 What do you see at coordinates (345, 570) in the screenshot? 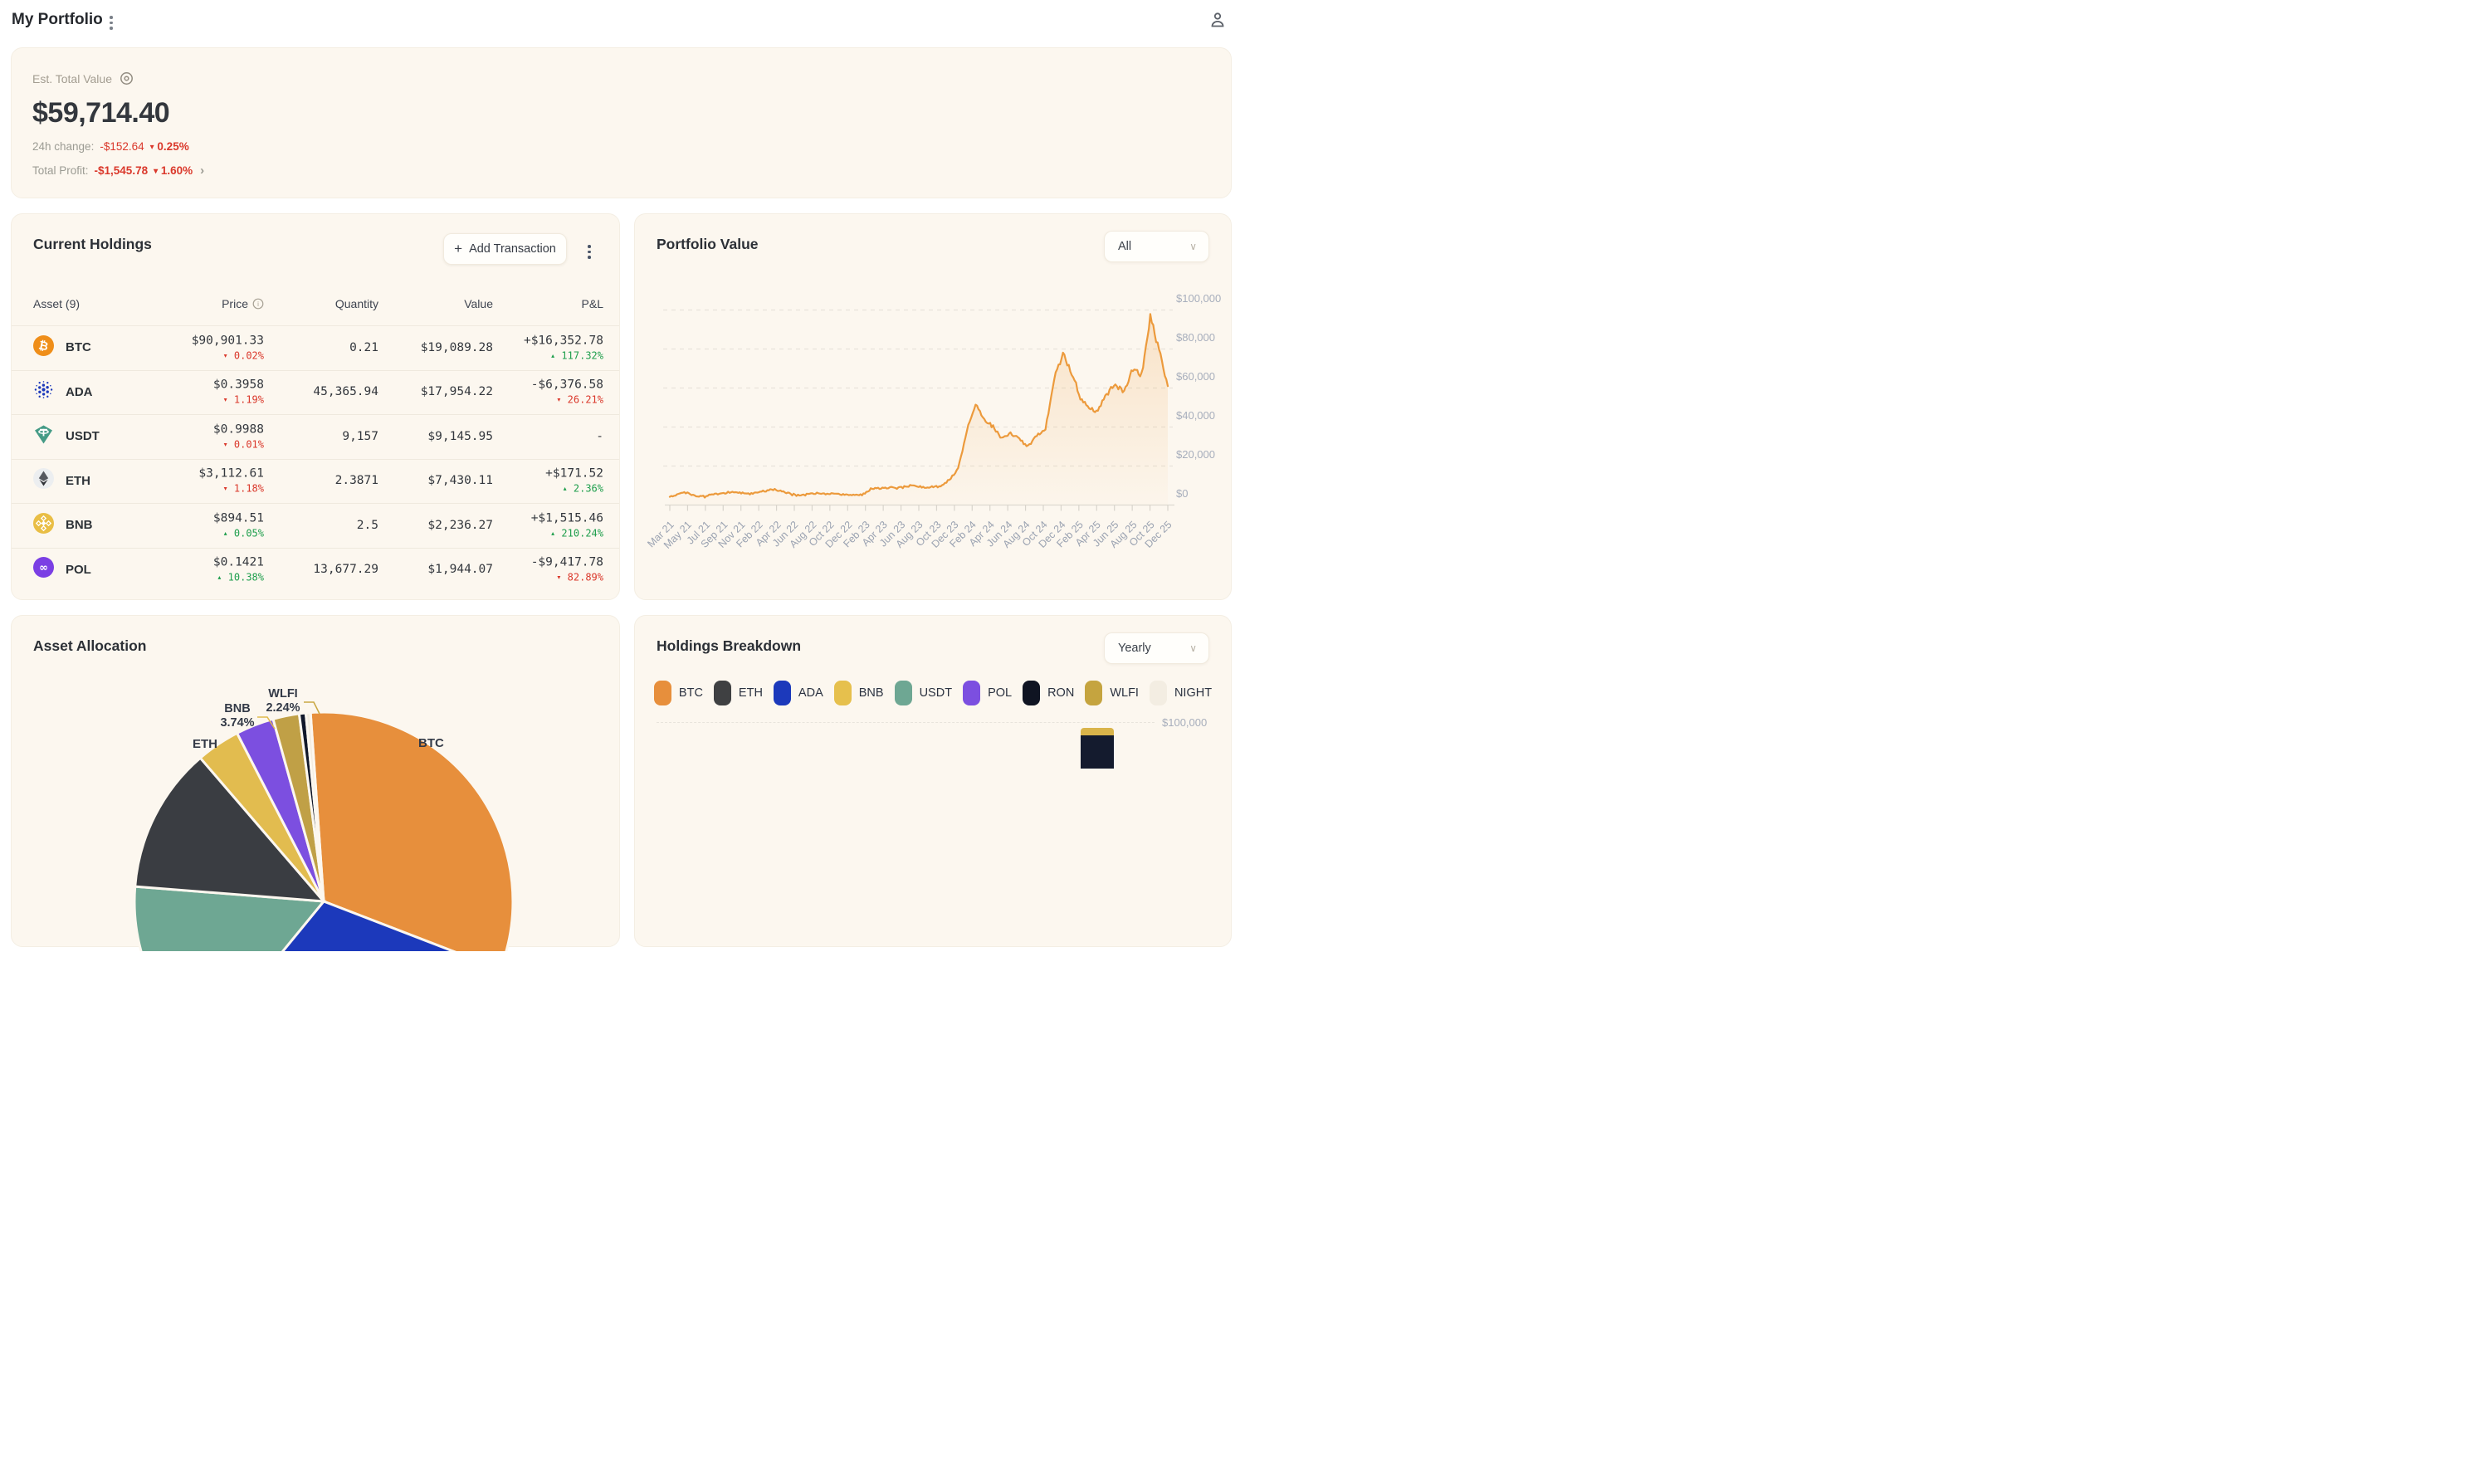
I see `quantity-cell: 13,677.29` at bounding box center [345, 570].